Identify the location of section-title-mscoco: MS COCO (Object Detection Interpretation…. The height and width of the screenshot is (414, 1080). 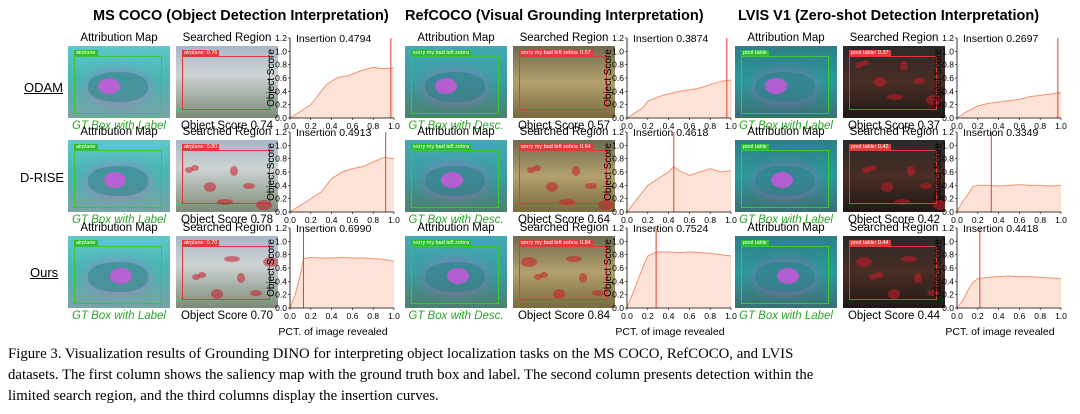
(241, 16).